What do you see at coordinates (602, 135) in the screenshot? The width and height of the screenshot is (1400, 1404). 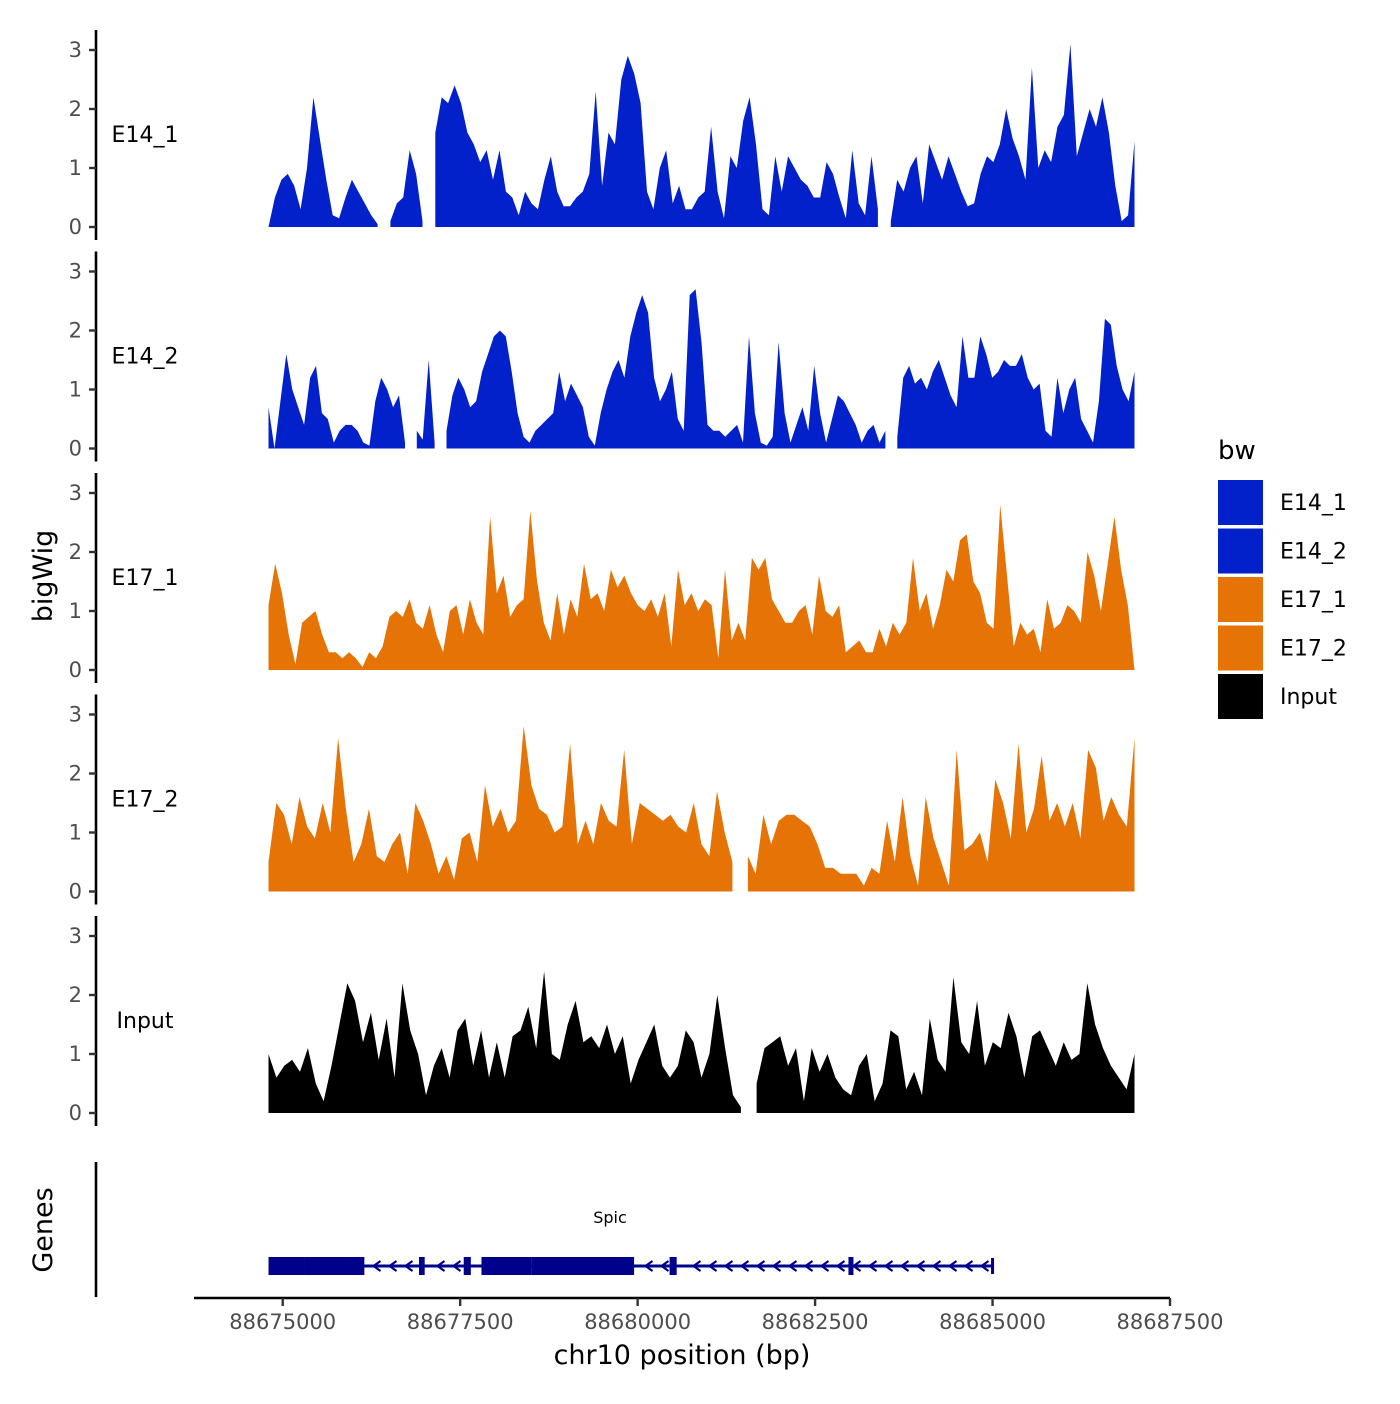 I see `track-e14-1: 0 1 2 3 E14_1` at bounding box center [602, 135].